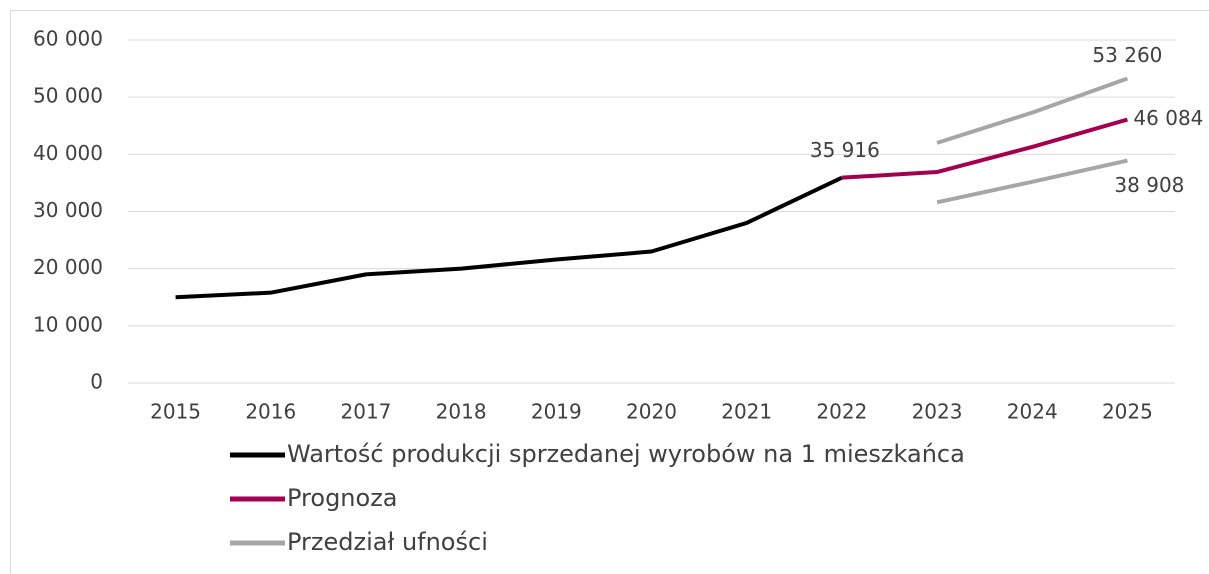 The image size is (1209, 574). I want to click on data-label: 35 916, so click(845, 150).